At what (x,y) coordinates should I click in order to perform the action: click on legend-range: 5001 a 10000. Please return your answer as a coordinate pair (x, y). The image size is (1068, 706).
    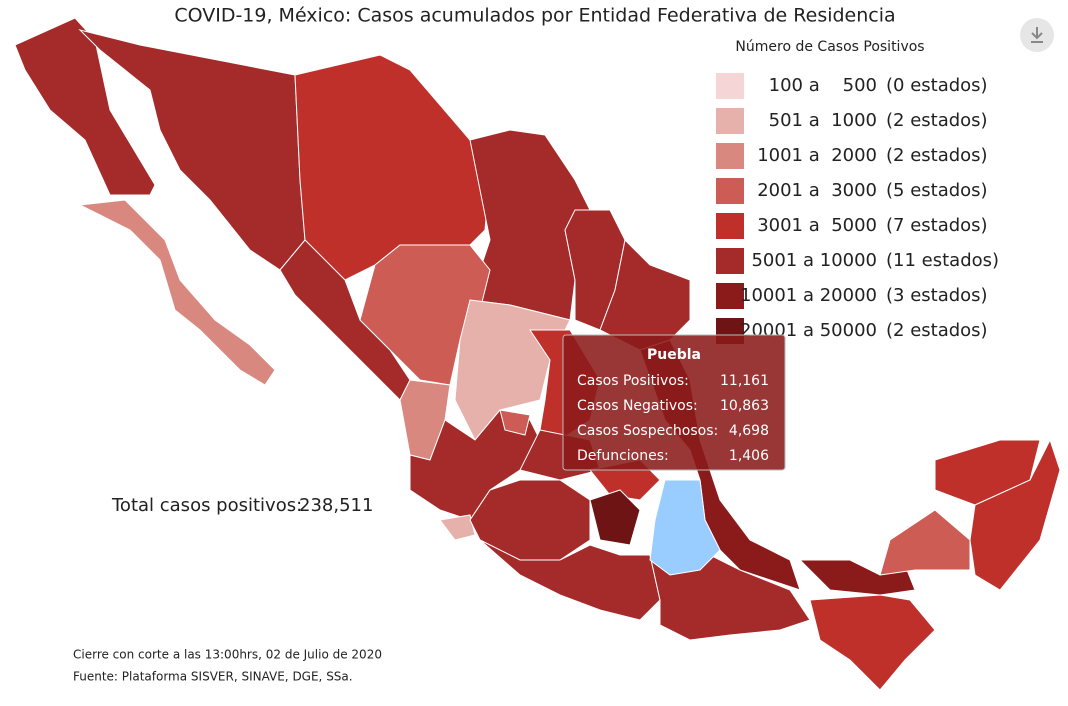
    Looking at the image, I should click on (814, 260).